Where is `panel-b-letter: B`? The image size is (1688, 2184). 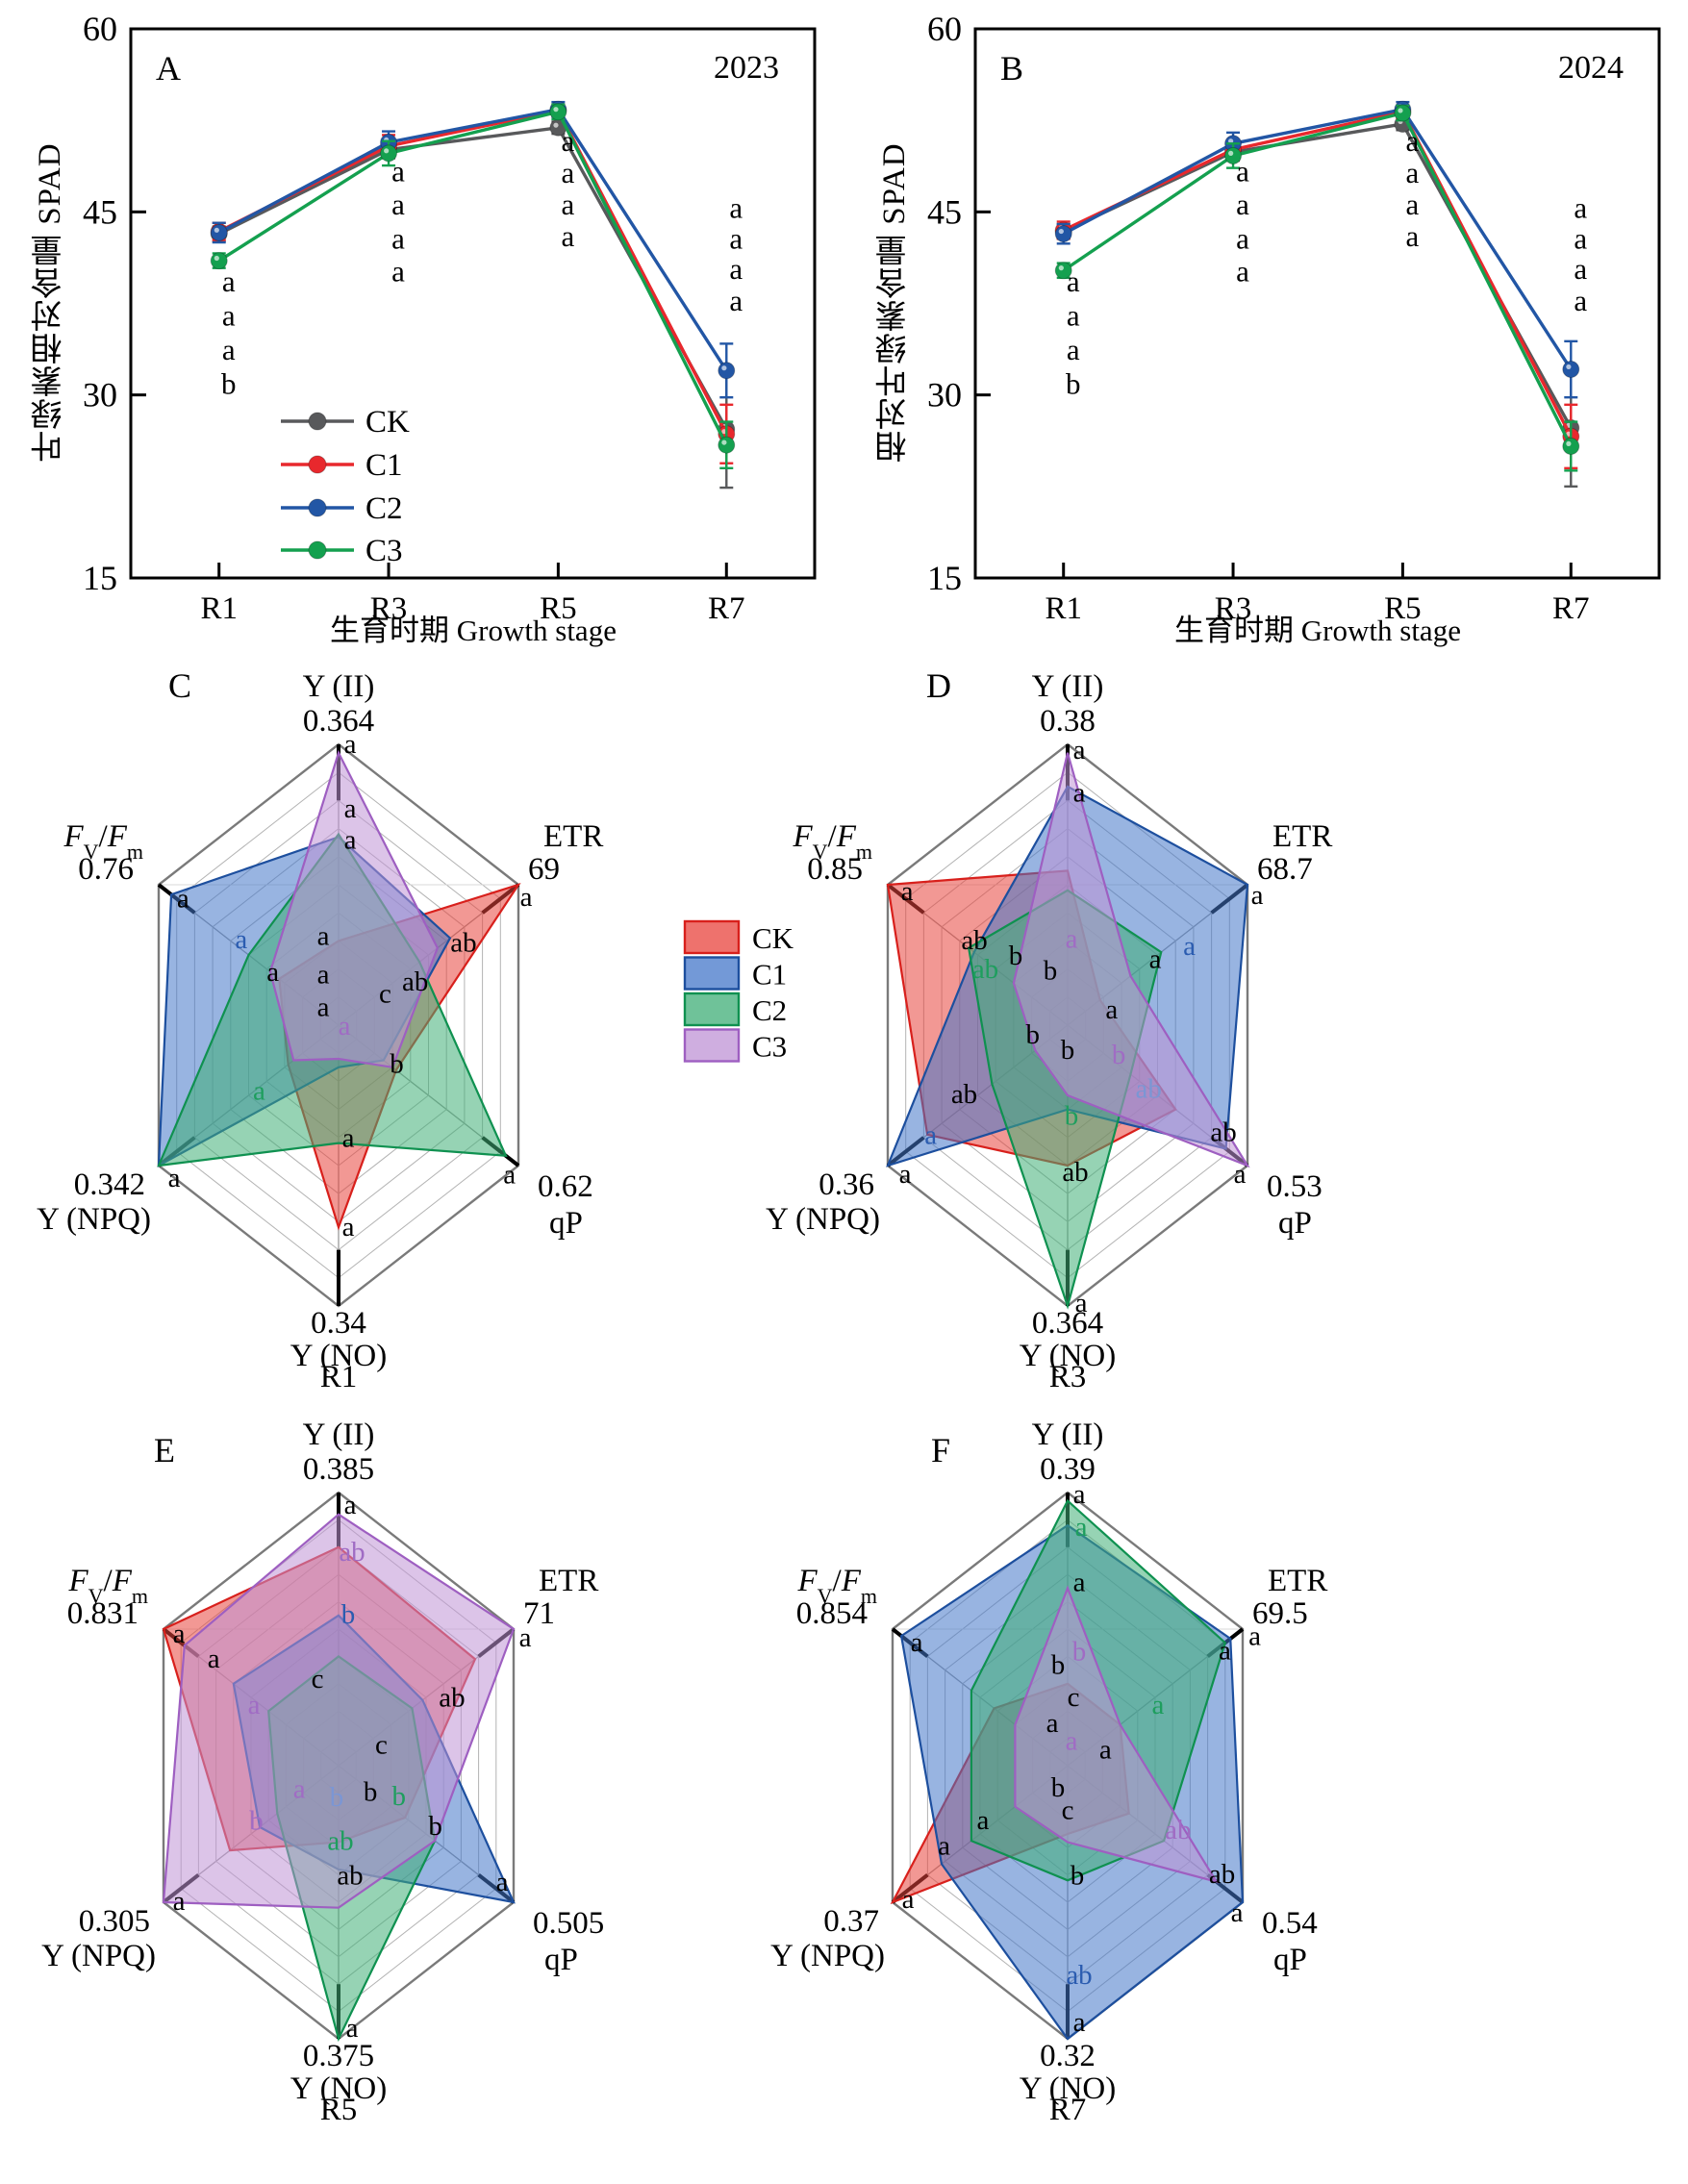 panel-b-letter: B is located at coordinates (1012, 69).